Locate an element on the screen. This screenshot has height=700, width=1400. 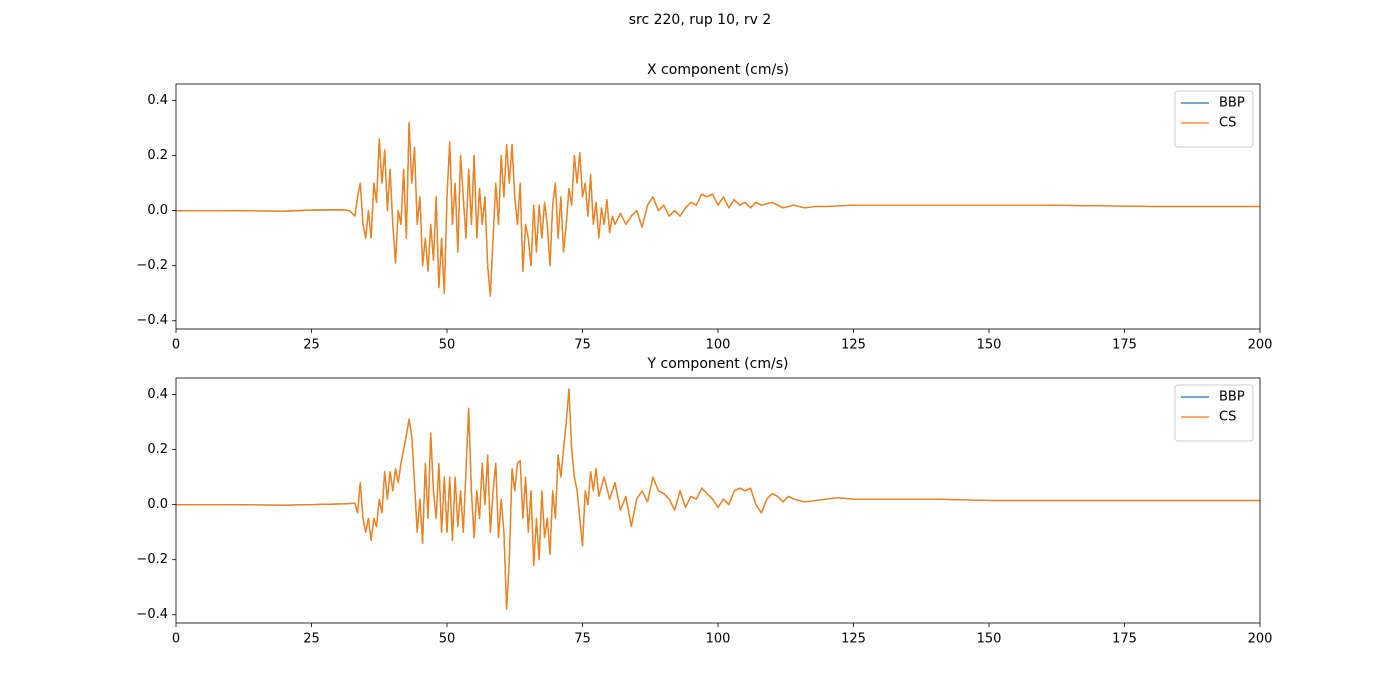
axes-title: Y component (cm/s) is located at coordinates (718, 364).